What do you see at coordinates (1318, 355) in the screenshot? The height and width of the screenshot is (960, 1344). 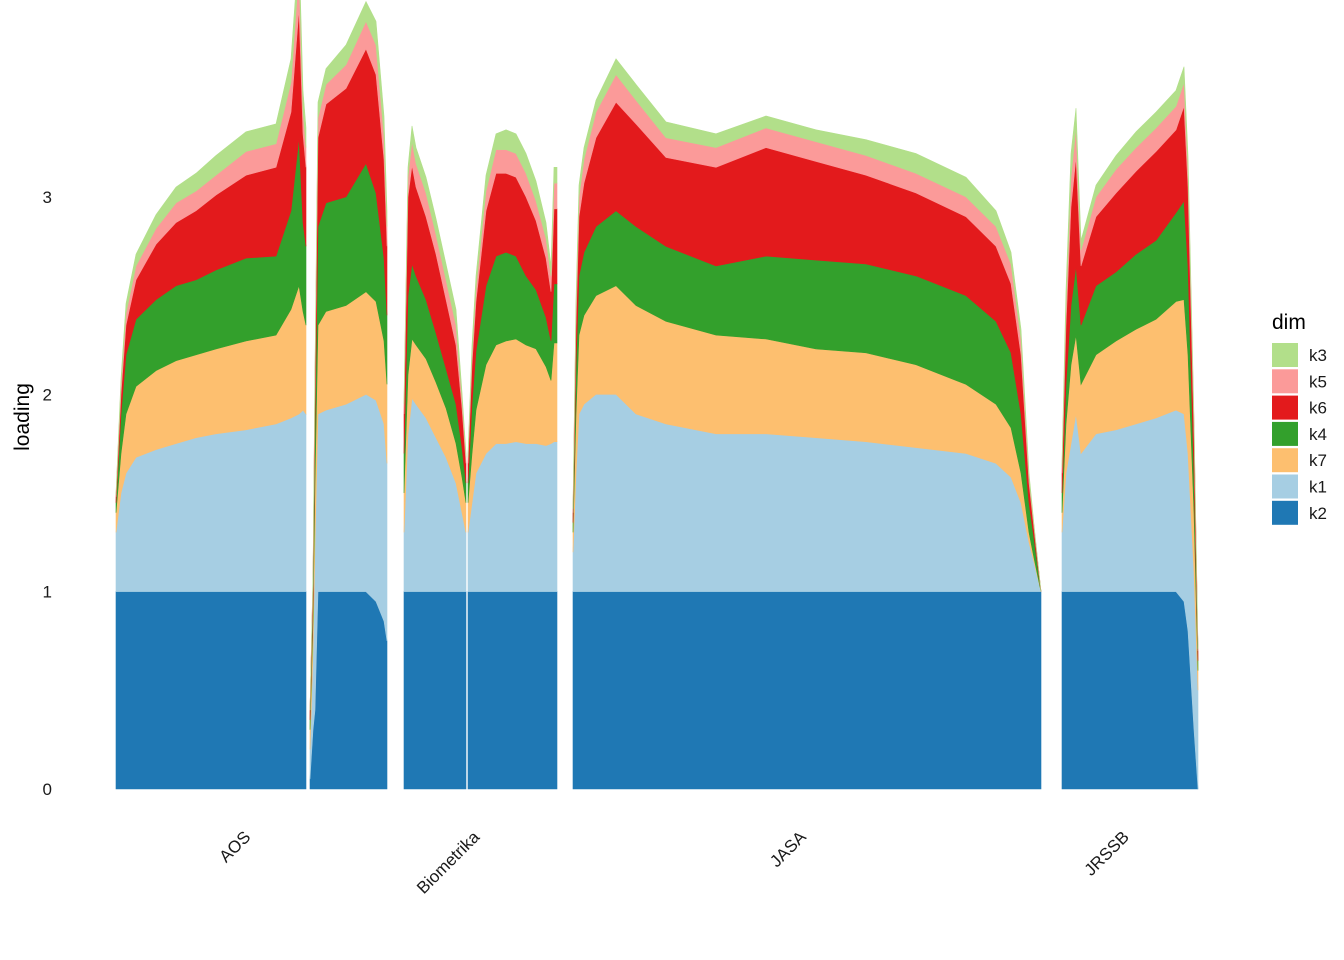 I see `legend-label-k3: k3` at bounding box center [1318, 355].